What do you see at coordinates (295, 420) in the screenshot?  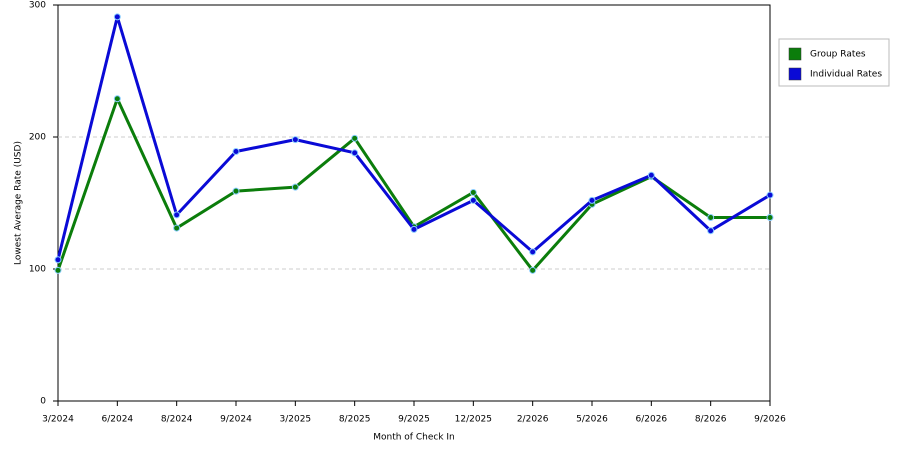 I see `x-tick-label: 3/2025` at bounding box center [295, 420].